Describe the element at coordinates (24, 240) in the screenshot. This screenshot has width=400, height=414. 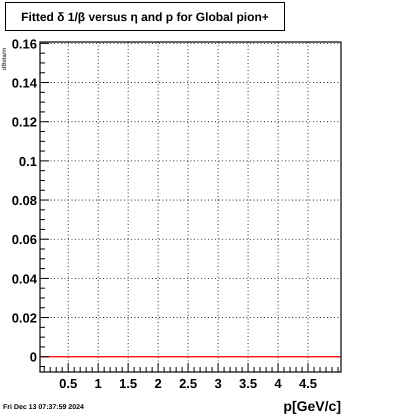
I see `y-tick-label: 0.06` at that location.